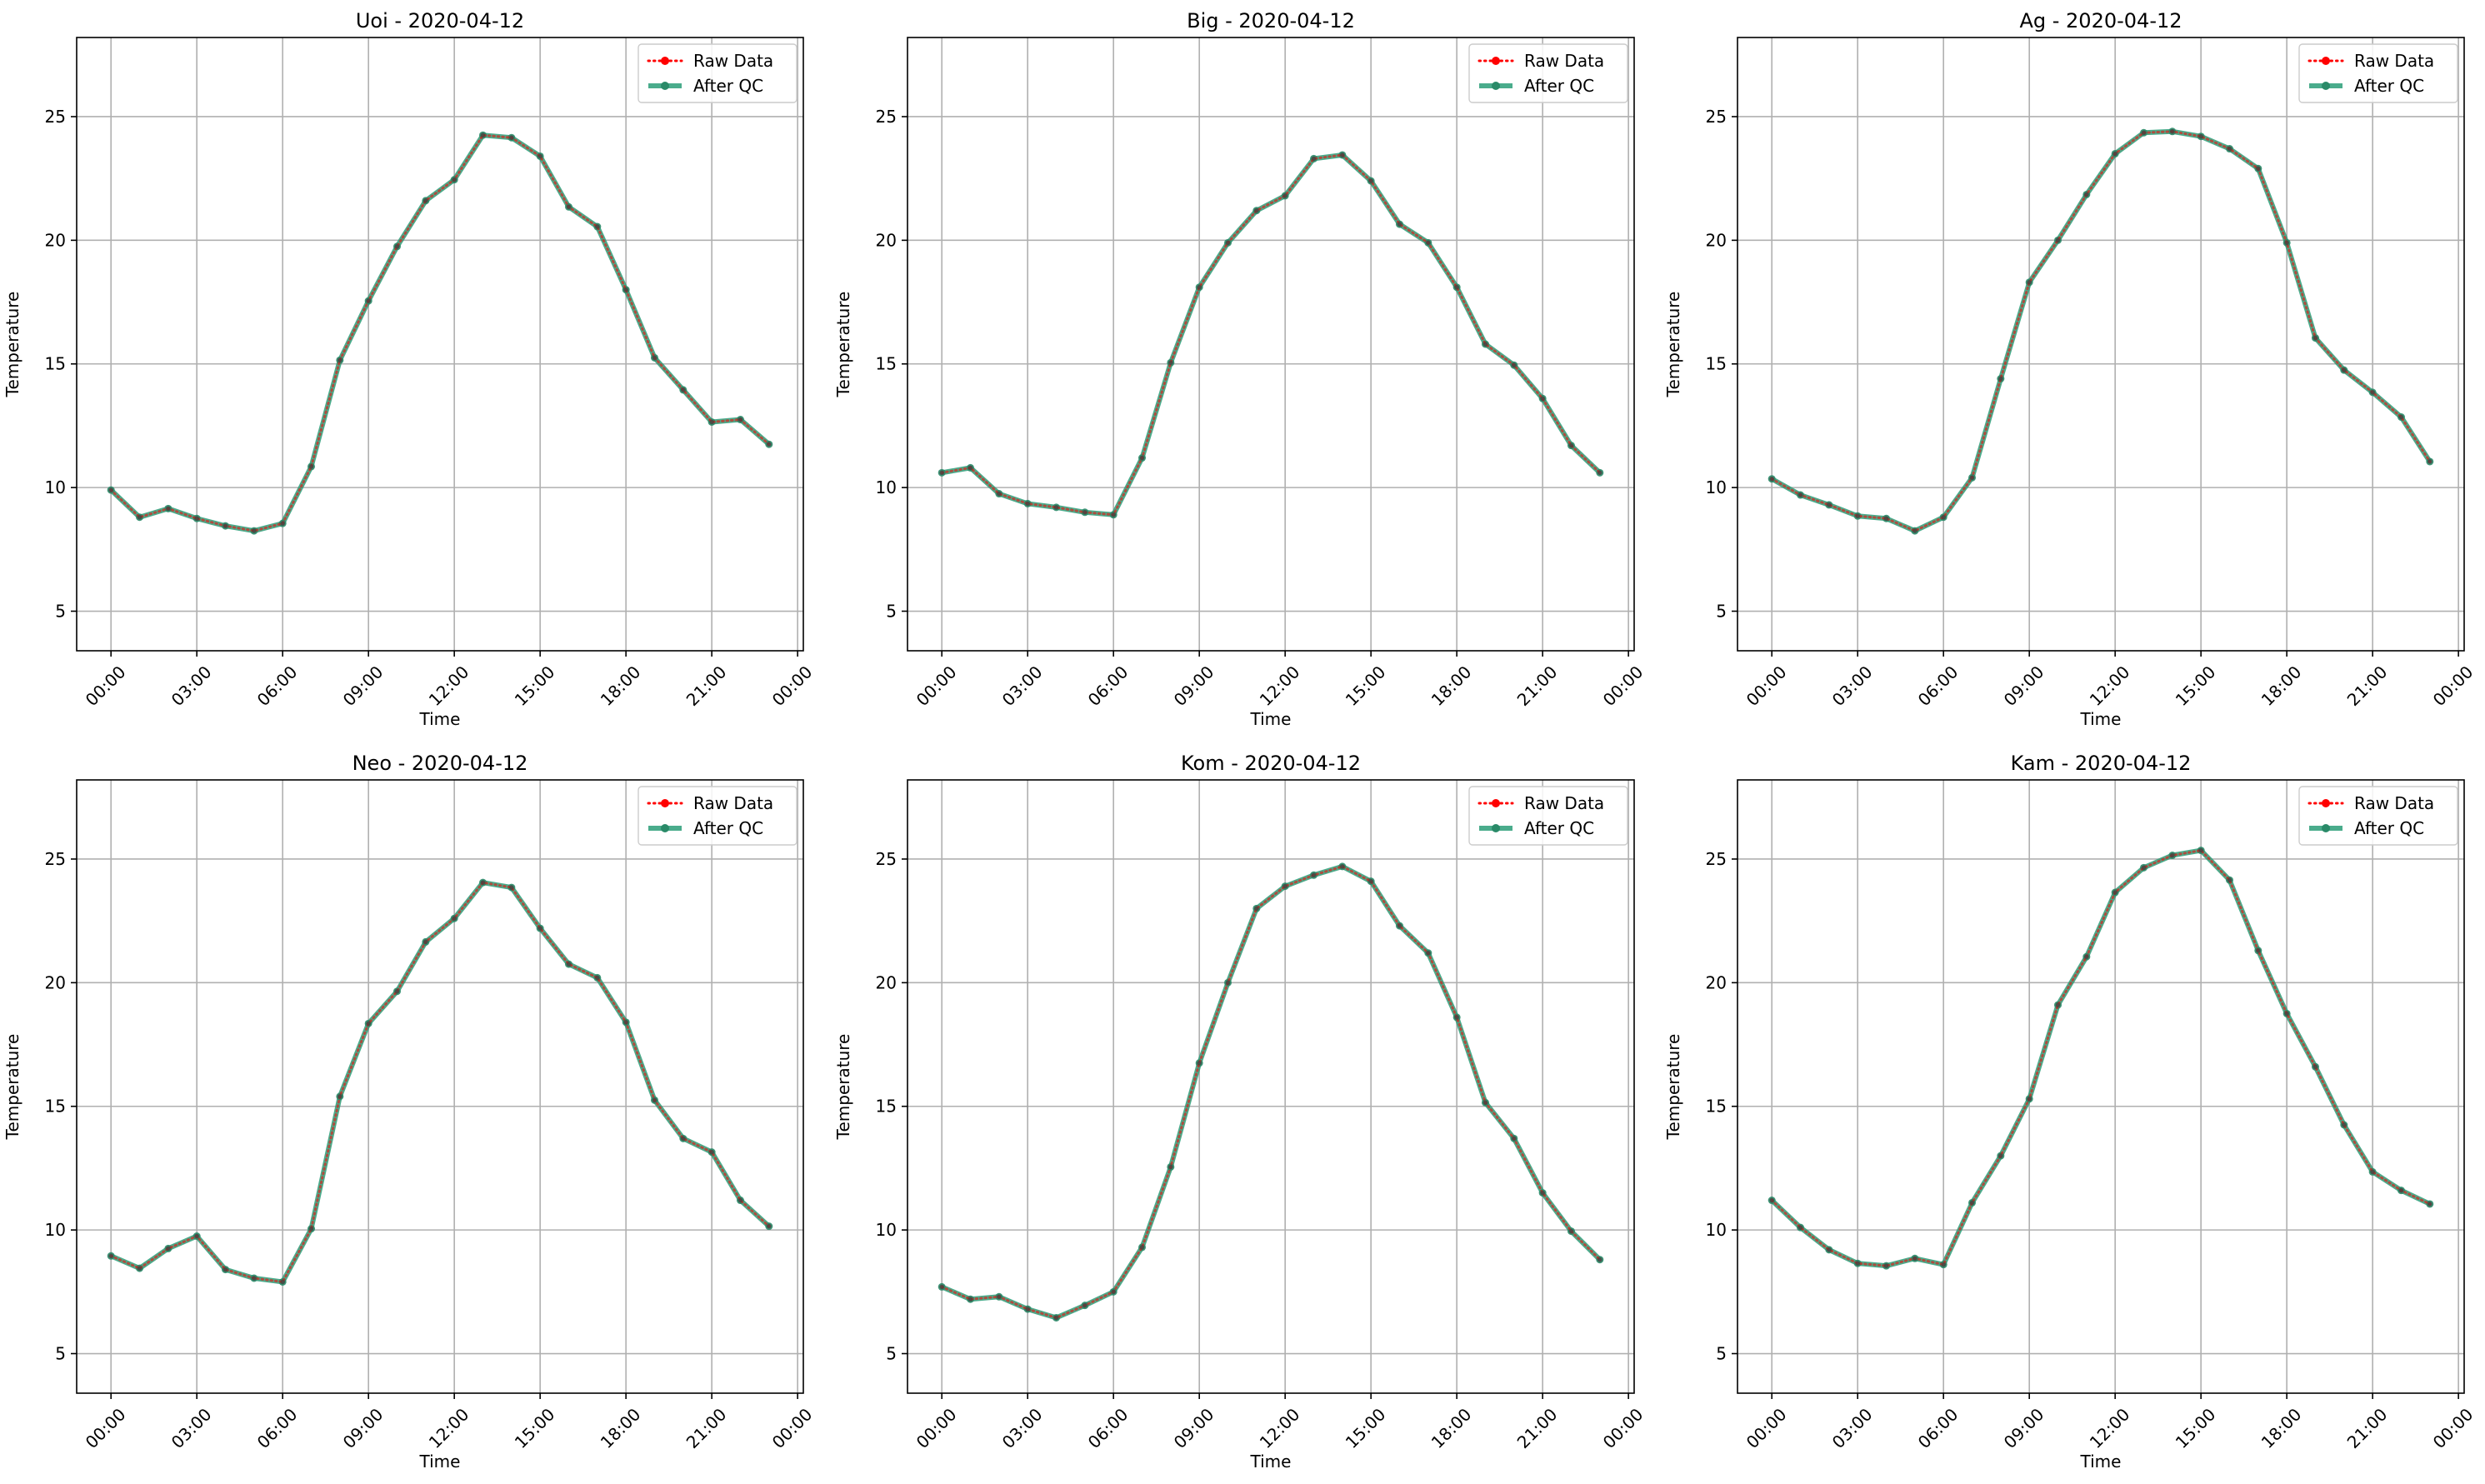  I want to click on axes-frame, so click(440, 344).